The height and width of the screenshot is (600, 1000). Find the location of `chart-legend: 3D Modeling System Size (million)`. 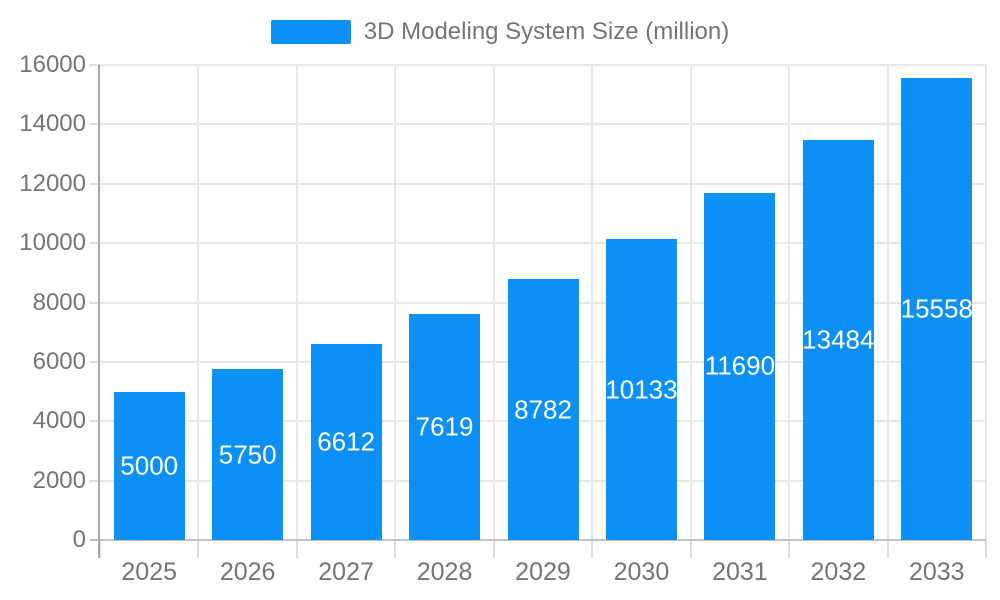

chart-legend: 3D Modeling System Size (million) is located at coordinates (500, 32).